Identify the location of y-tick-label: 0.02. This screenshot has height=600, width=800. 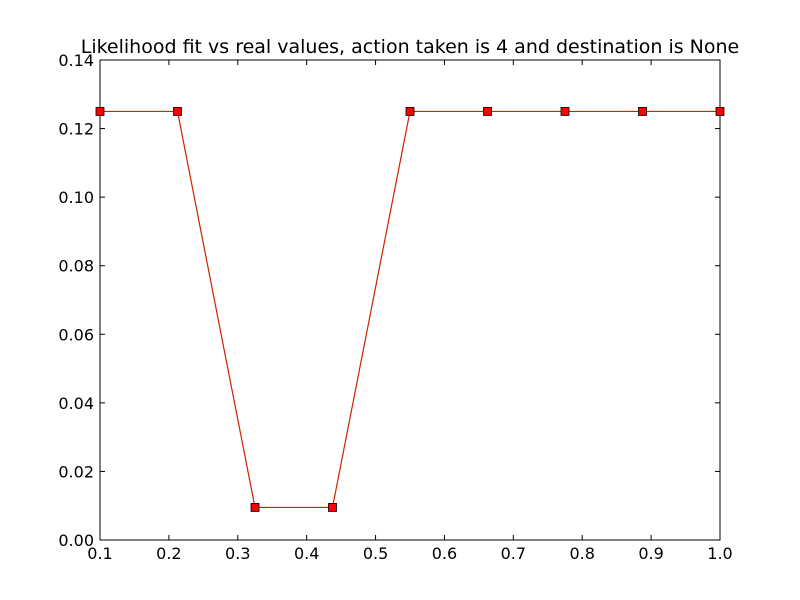
(76, 471).